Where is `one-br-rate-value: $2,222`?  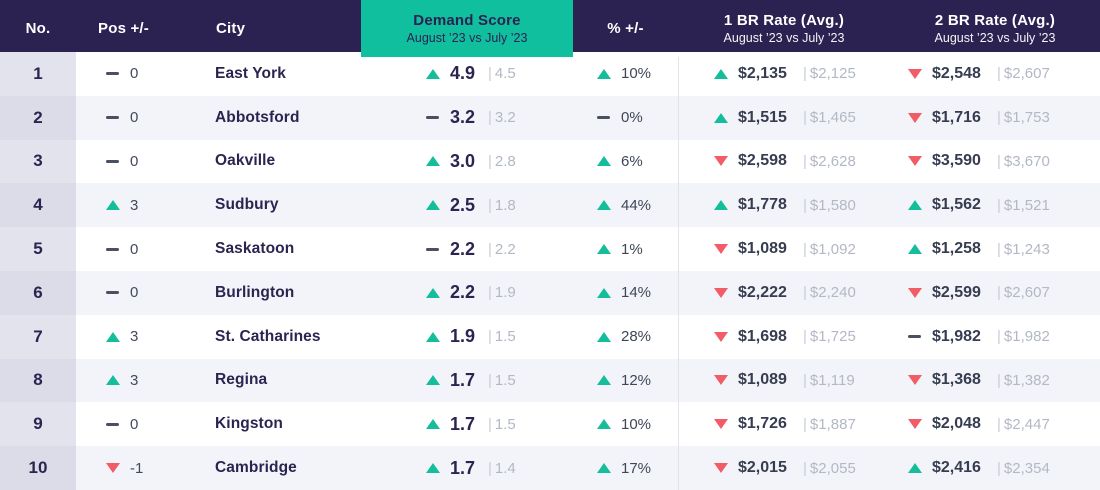
one-br-rate-value: $2,222 is located at coordinates (762, 292).